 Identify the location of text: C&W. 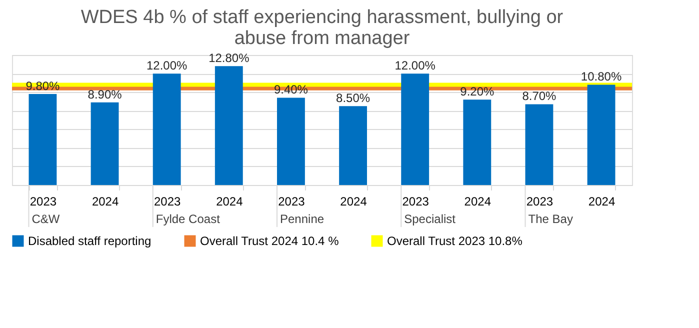
(46, 219).